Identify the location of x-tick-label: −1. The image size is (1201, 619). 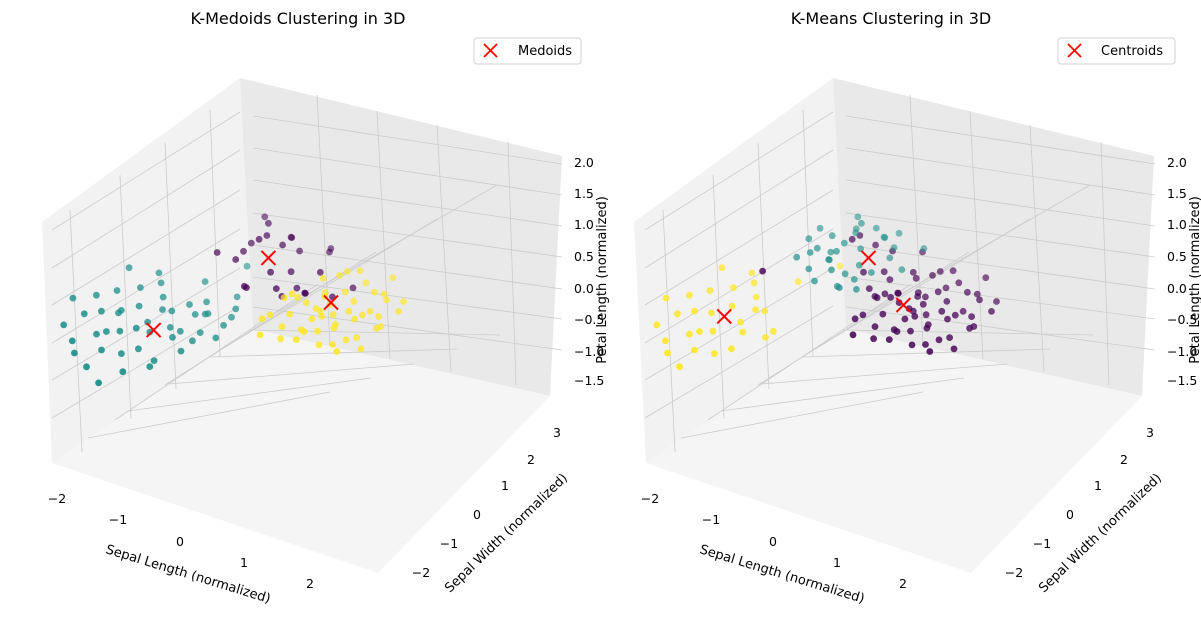
(118, 519).